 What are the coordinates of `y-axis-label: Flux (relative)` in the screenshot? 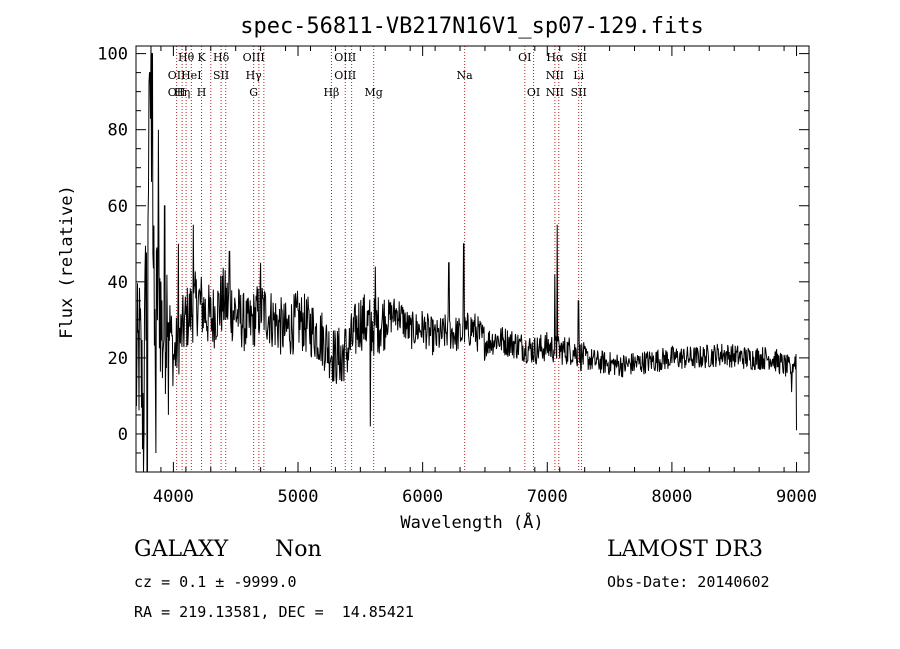 It's located at (67, 262).